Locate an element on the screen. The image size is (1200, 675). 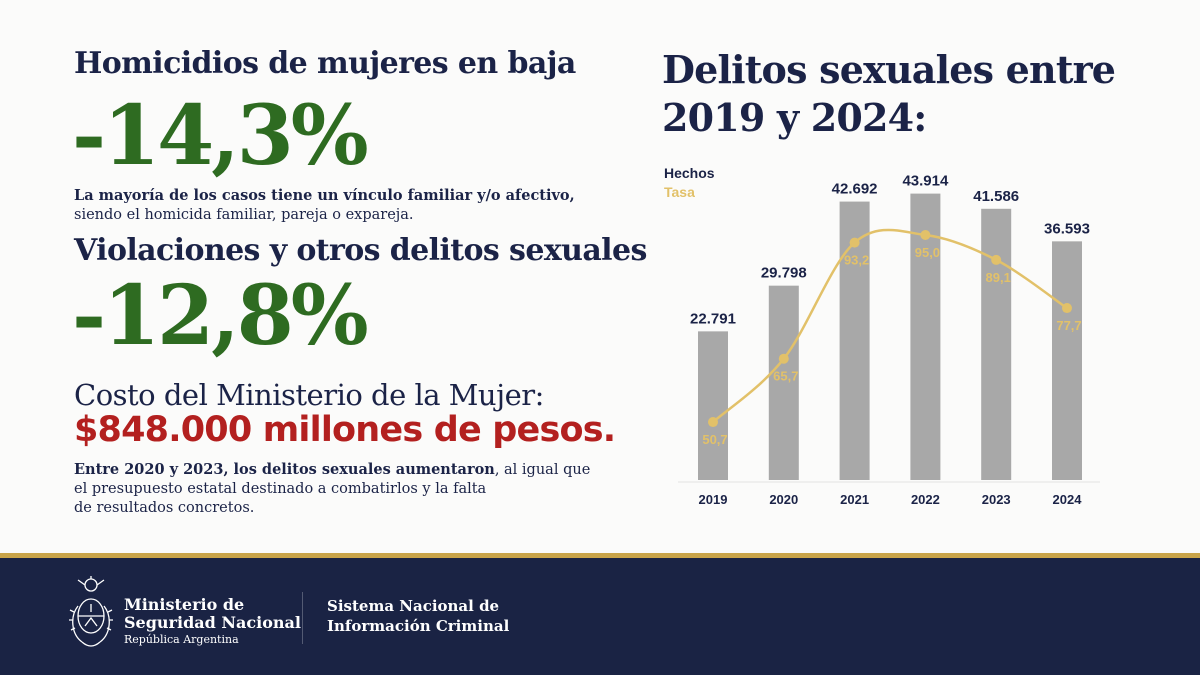
bar-2022 is located at coordinates (925, 336).